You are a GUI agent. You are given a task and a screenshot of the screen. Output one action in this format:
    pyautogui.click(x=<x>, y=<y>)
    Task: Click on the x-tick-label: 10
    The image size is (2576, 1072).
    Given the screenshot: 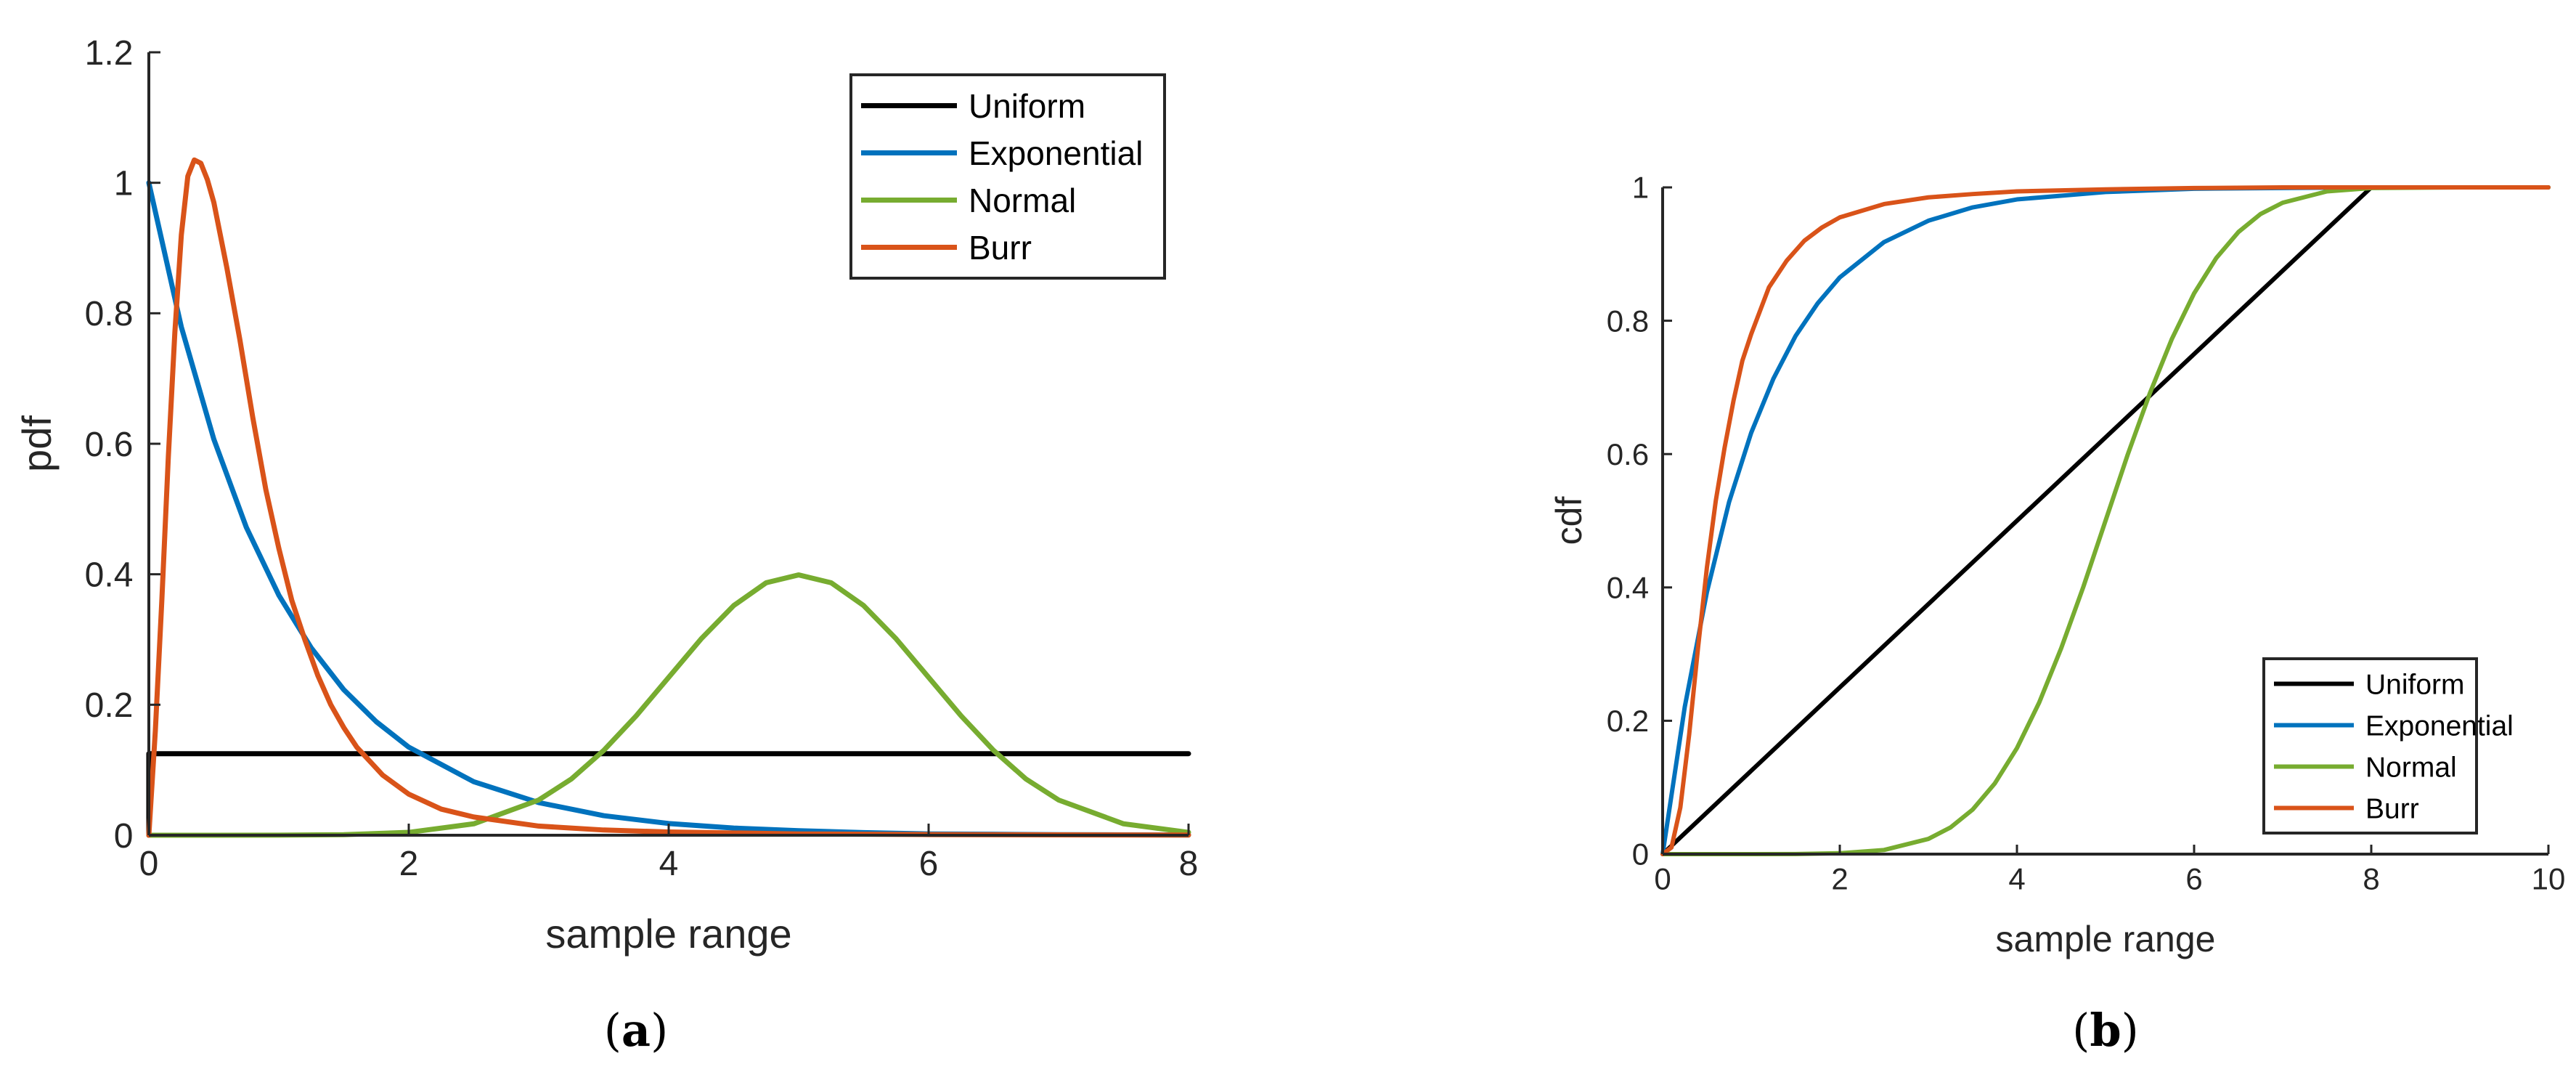 What is the action you would take?
    pyautogui.click(x=2549, y=878)
    